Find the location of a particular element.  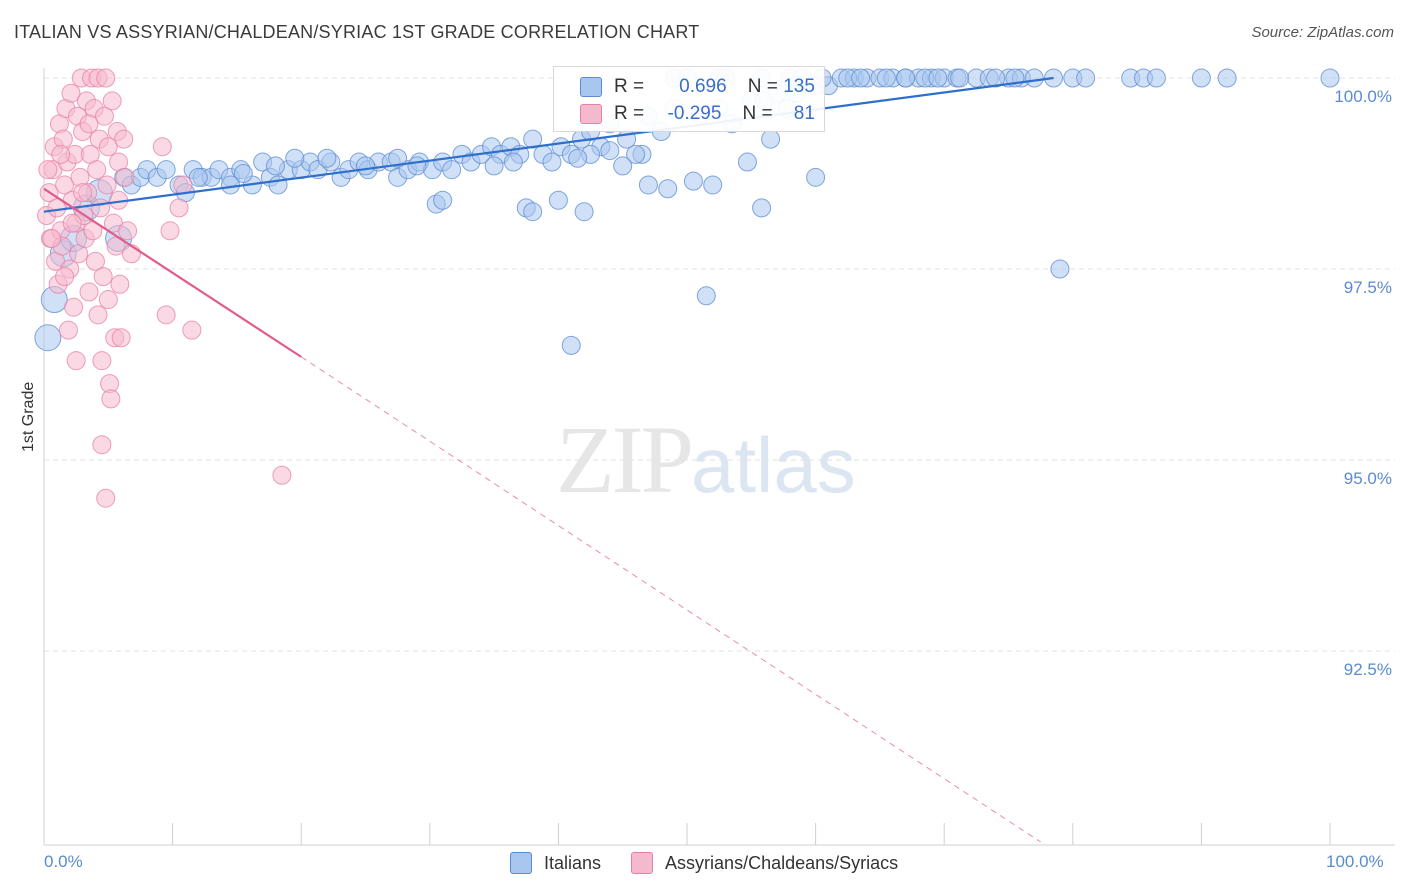

trendline-italians is located at coordinates (548, 144).